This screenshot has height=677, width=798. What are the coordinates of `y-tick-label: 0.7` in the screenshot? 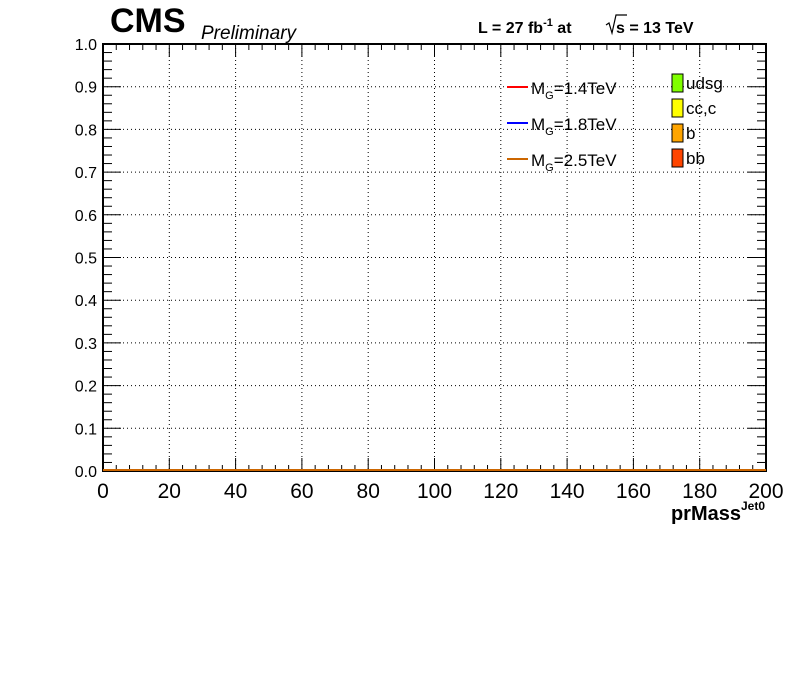 It's located at (86, 173).